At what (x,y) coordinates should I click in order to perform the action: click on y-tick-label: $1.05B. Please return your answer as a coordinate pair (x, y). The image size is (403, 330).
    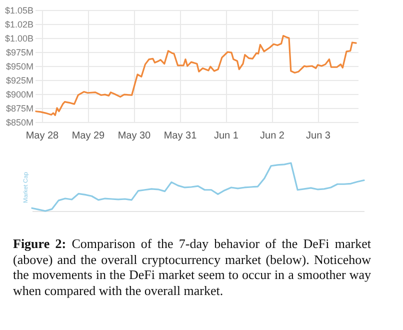
    Looking at the image, I should click on (19, 11).